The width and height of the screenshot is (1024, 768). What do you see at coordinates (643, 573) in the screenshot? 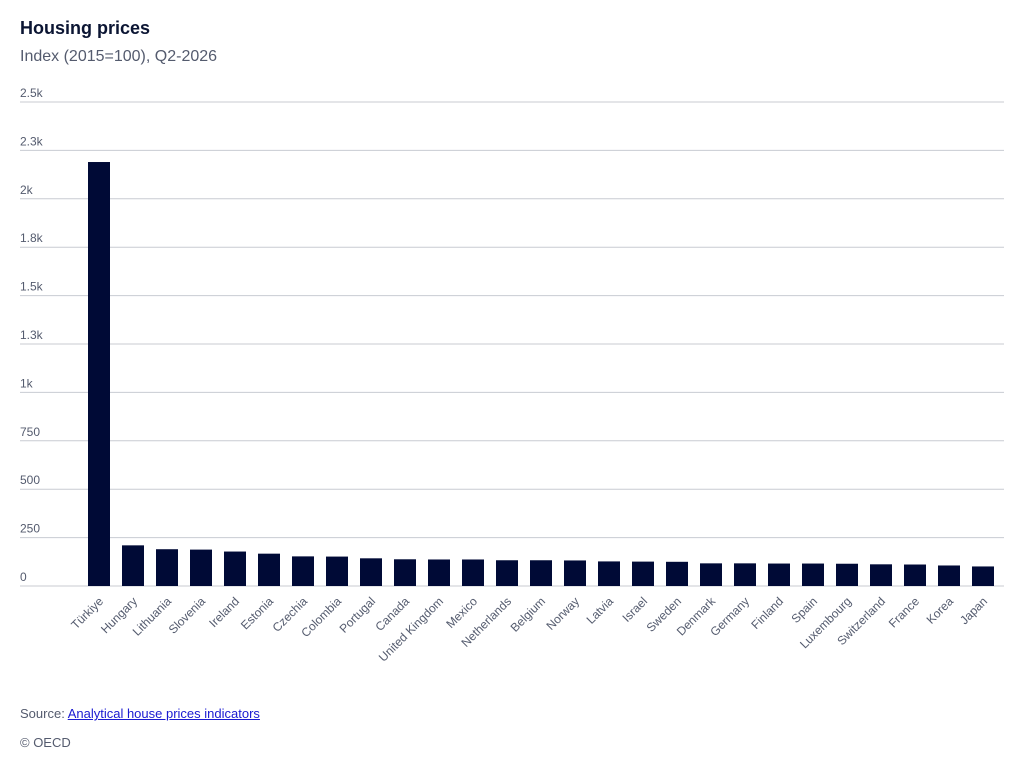
I see `bar-israel` at bounding box center [643, 573].